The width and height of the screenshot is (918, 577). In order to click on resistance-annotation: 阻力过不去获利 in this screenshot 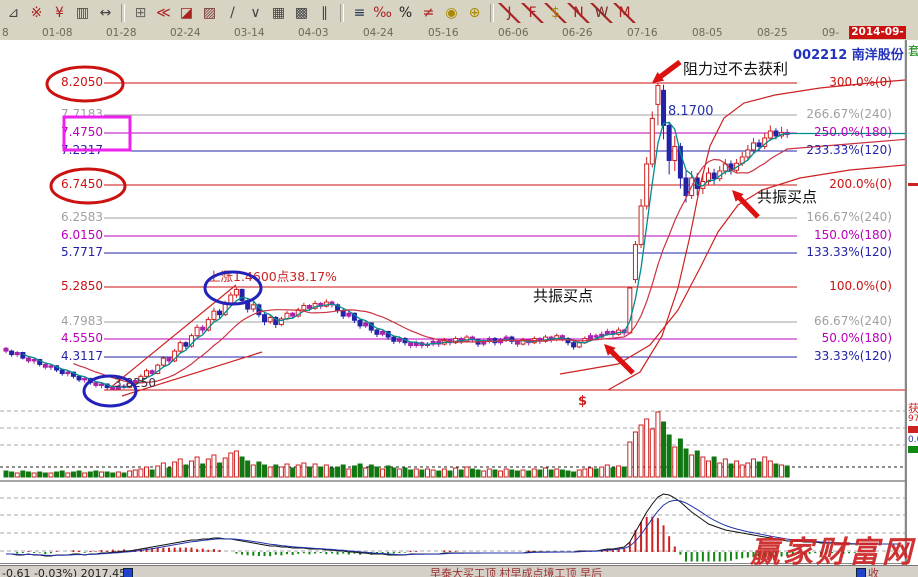, I will do `click(736, 69)`.